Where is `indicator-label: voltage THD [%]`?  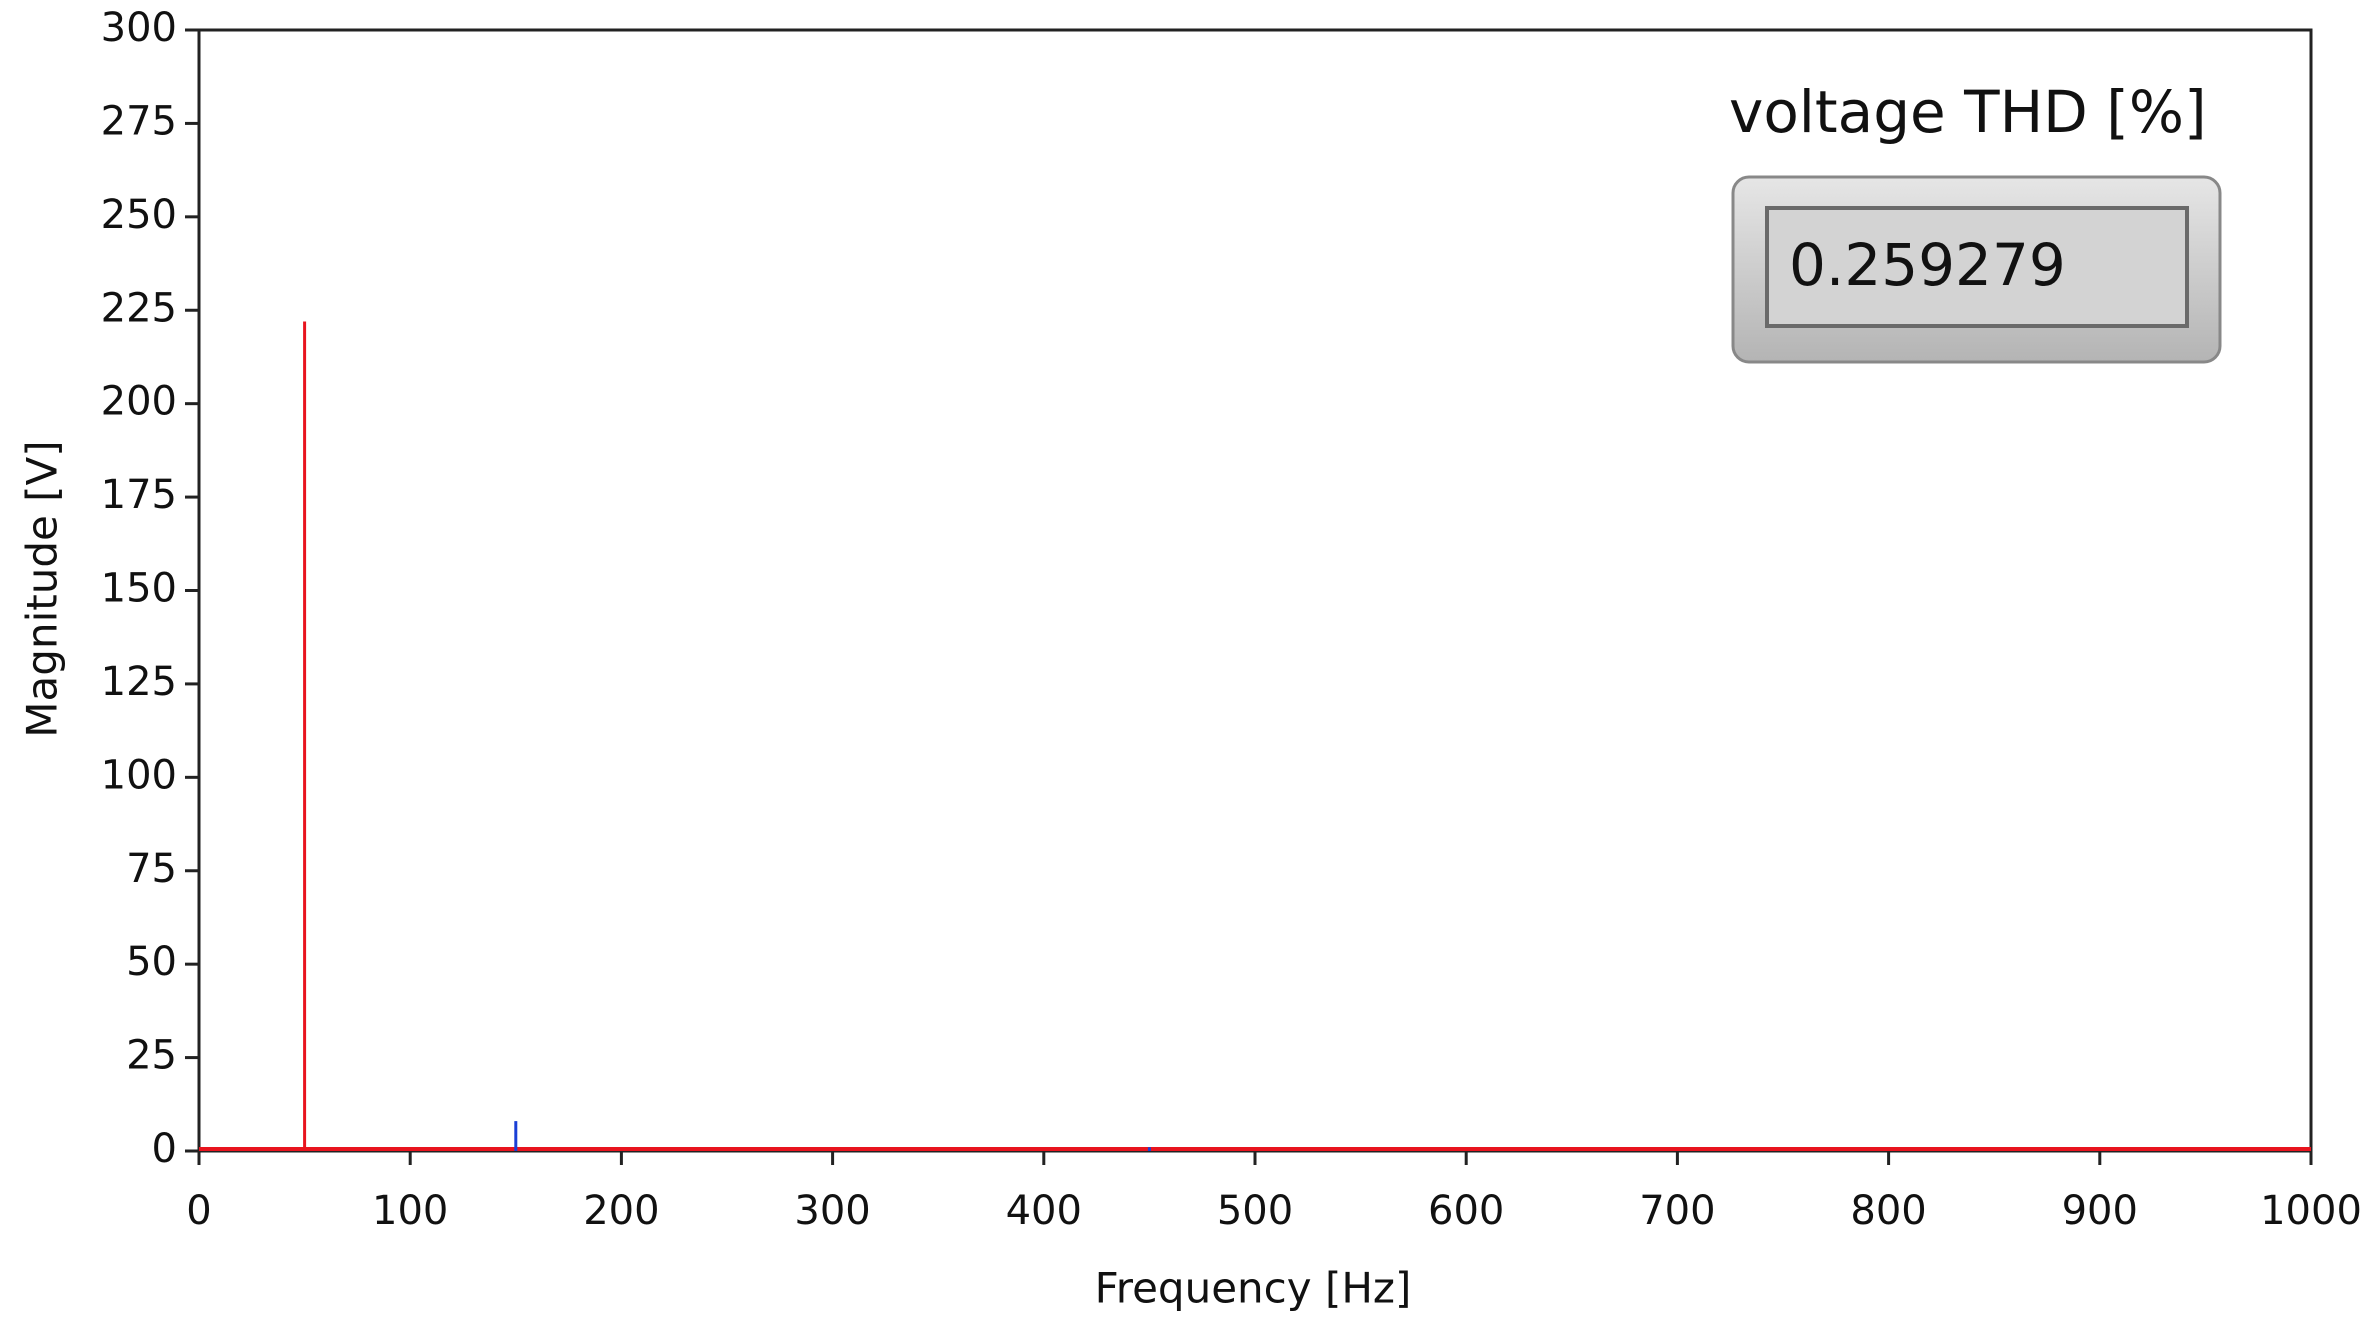
indicator-label: voltage THD [%] is located at coordinates (1968, 112).